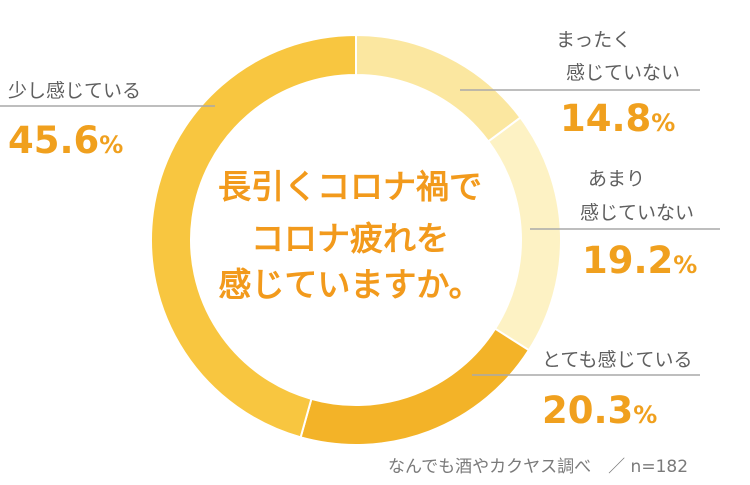 Image resolution: width=750 pixels, height=485 pixels. I want to click on label-mattaku-line1: まったく, so click(594, 40).